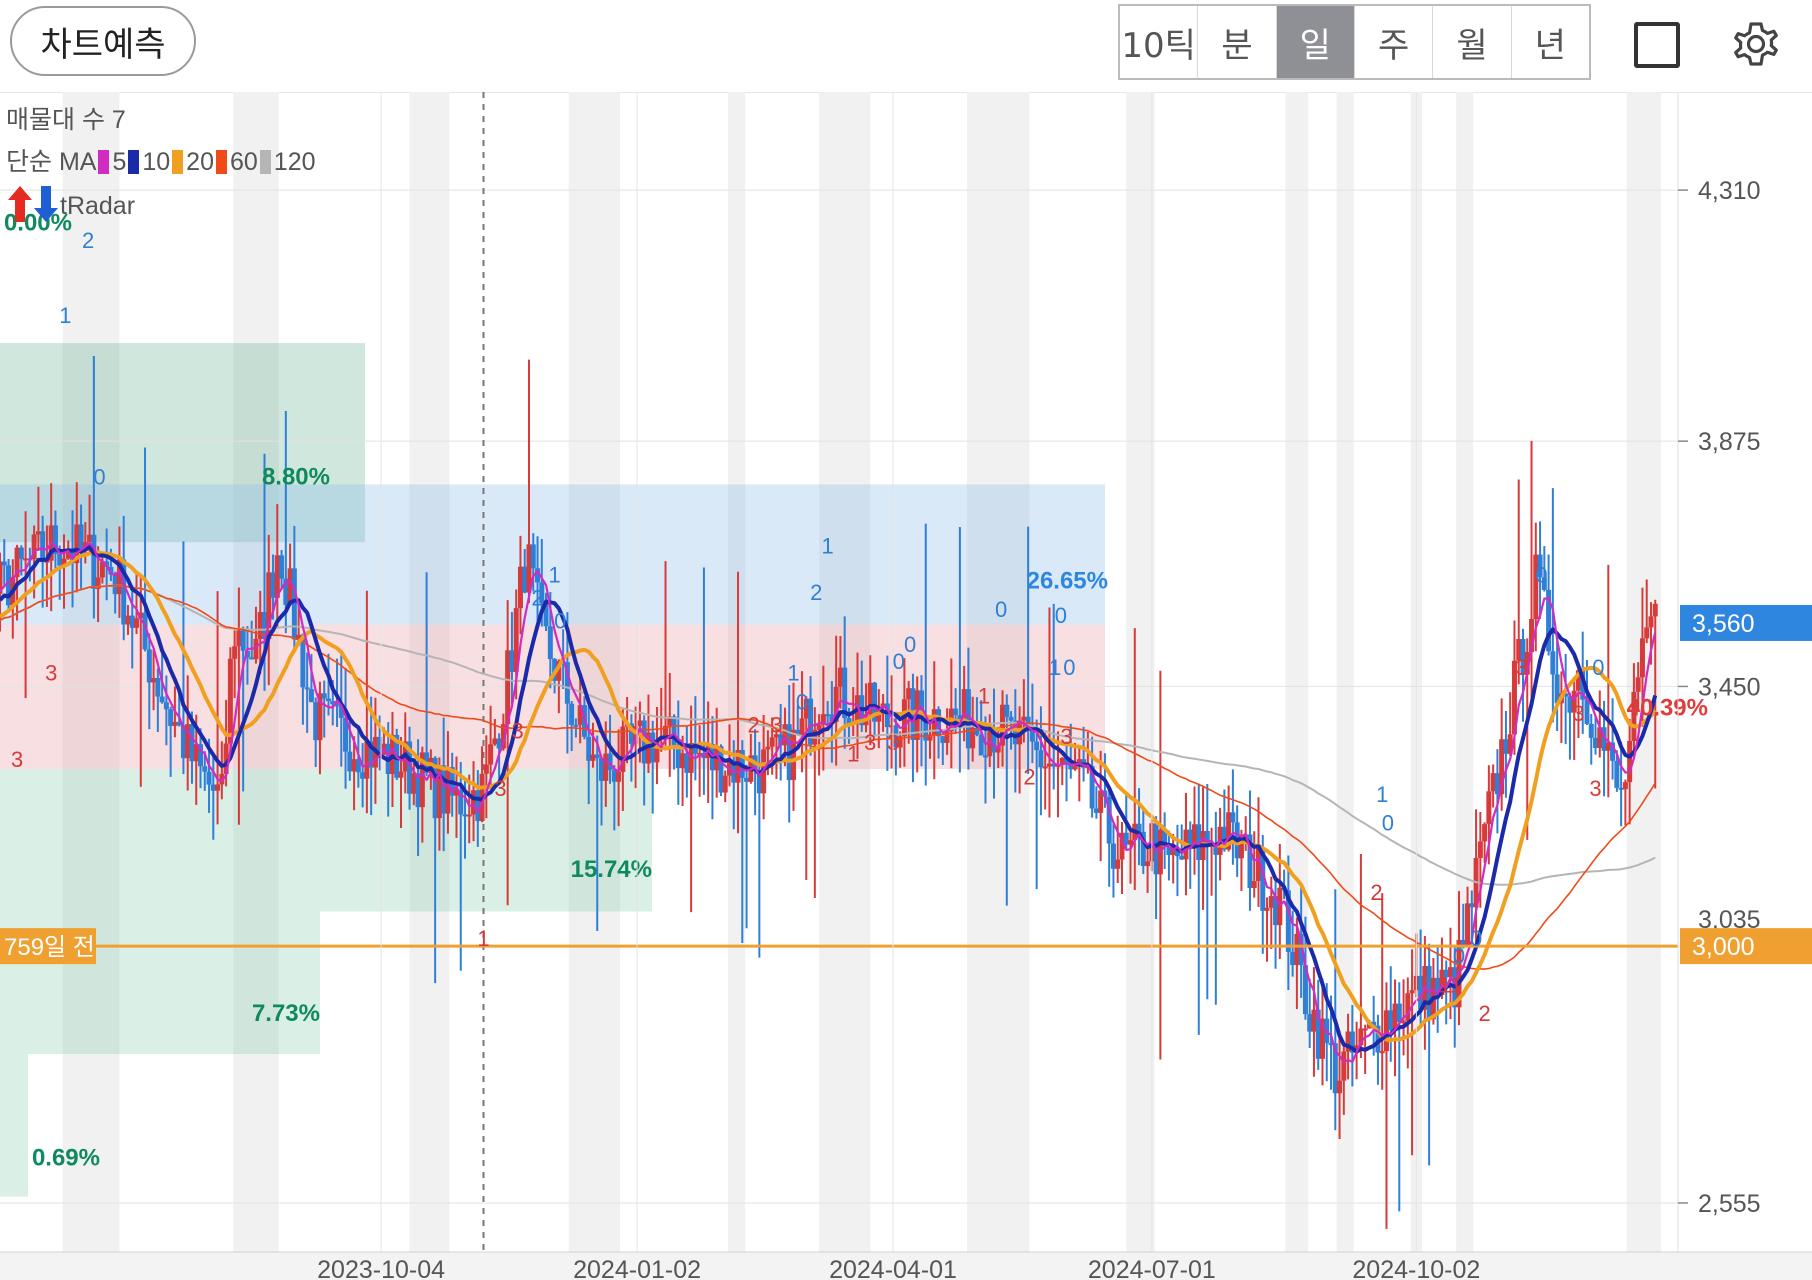  What do you see at coordinates (776, 725) in the screenshot?
I see `signal-label-15: 3` at bounding box center [776, 725].